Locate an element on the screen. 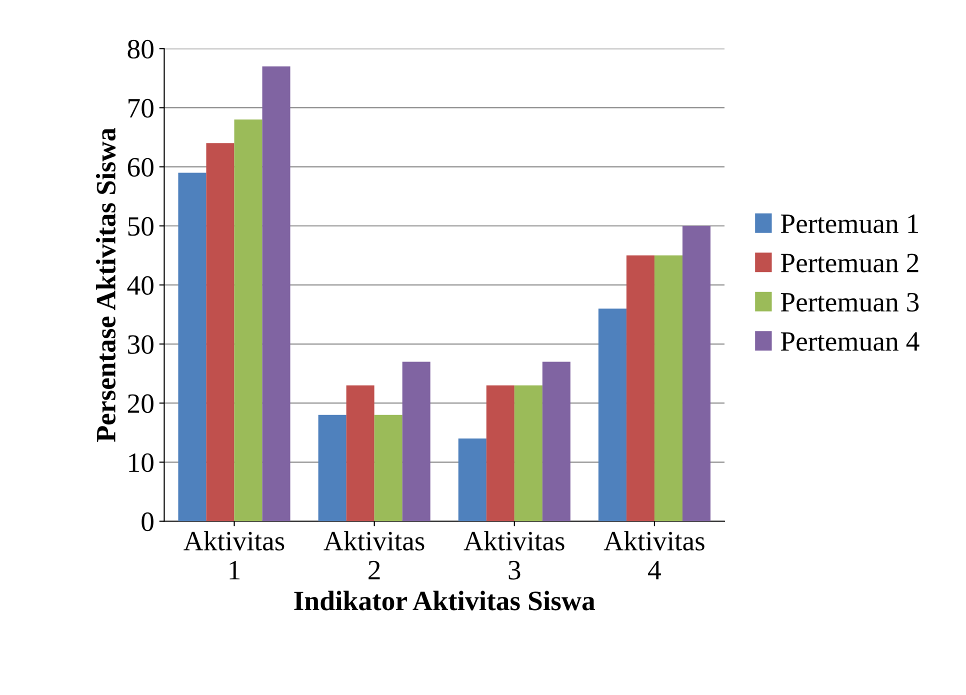  x-tick-label: Aktivitas 1 is located at coordinates (234, 555).